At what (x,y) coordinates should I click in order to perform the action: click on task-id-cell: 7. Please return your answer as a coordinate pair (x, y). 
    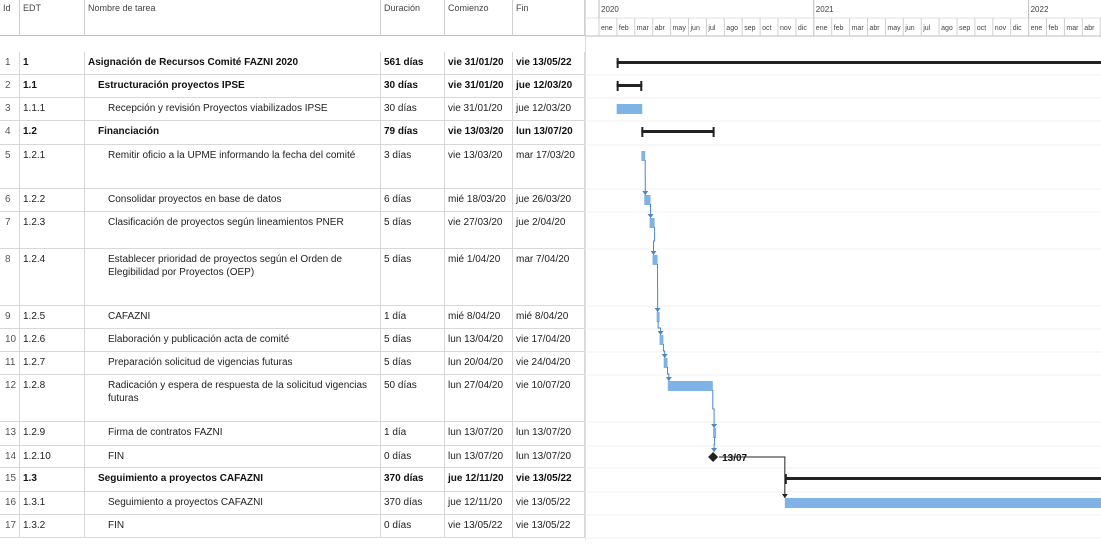
    Looking at the image, I should click on (10, 230).